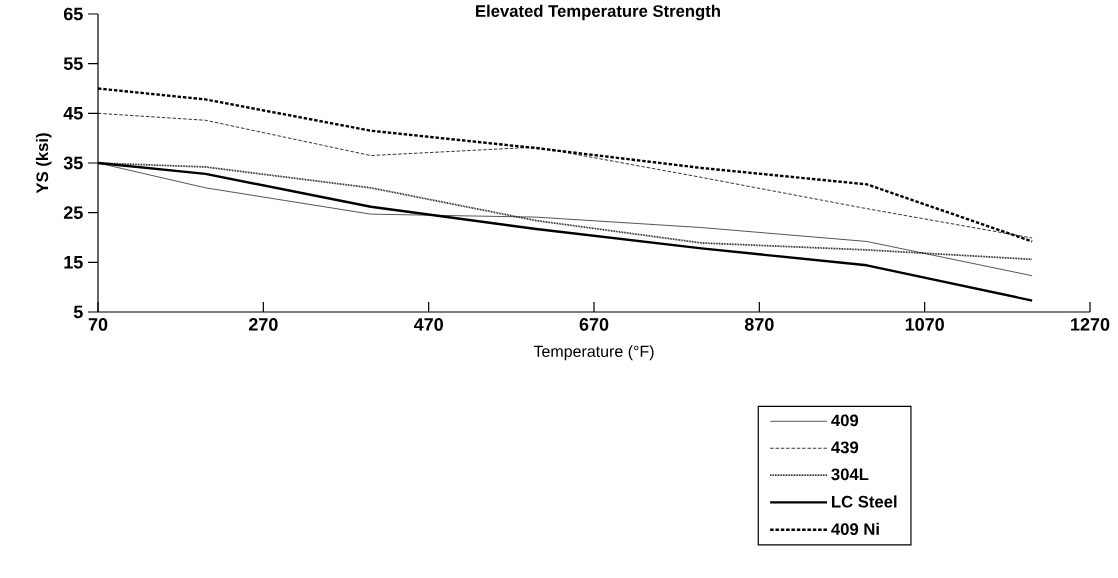 This screenshot has width=1118, height=578. What do you see at coordinates (850, 474) in the screenshot?
I see `legend-label: 304L` at bounding box center [850, 474].